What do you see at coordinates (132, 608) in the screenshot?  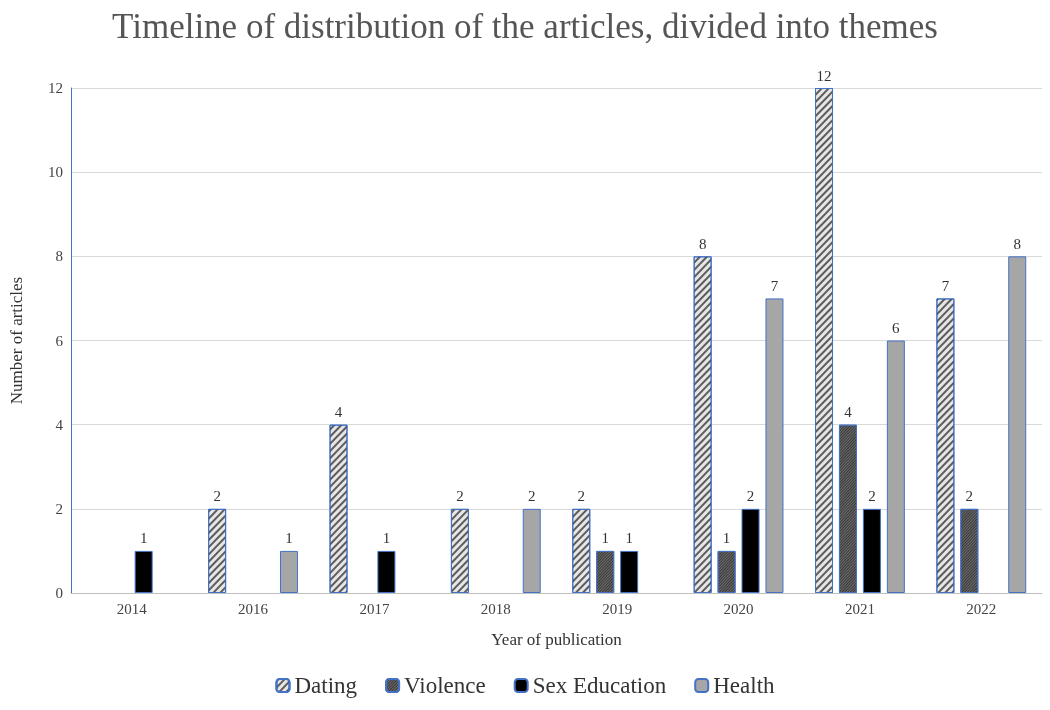 I see `x-tick-label: 2014` at bounding box center [132, 608].